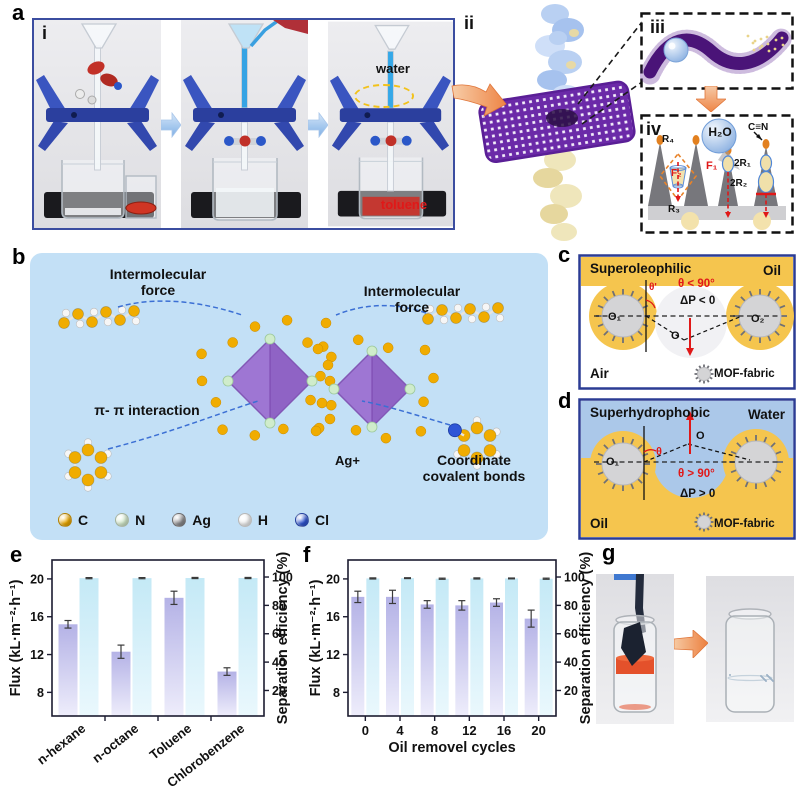 This screenshot has width=800, height=790. I want to click on plot-frame, so click(452, 638).